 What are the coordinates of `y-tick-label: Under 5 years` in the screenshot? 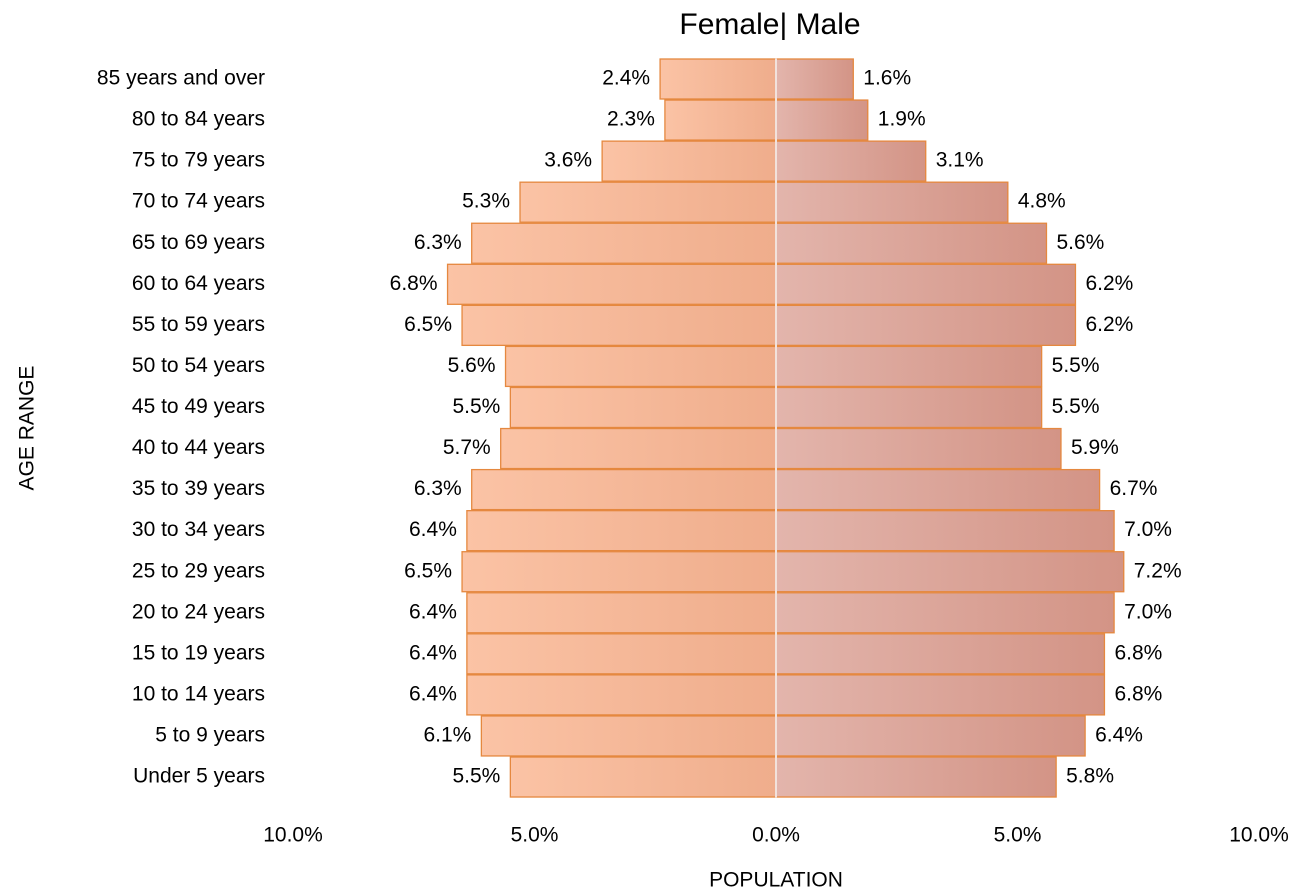 It's located at (199, 776).